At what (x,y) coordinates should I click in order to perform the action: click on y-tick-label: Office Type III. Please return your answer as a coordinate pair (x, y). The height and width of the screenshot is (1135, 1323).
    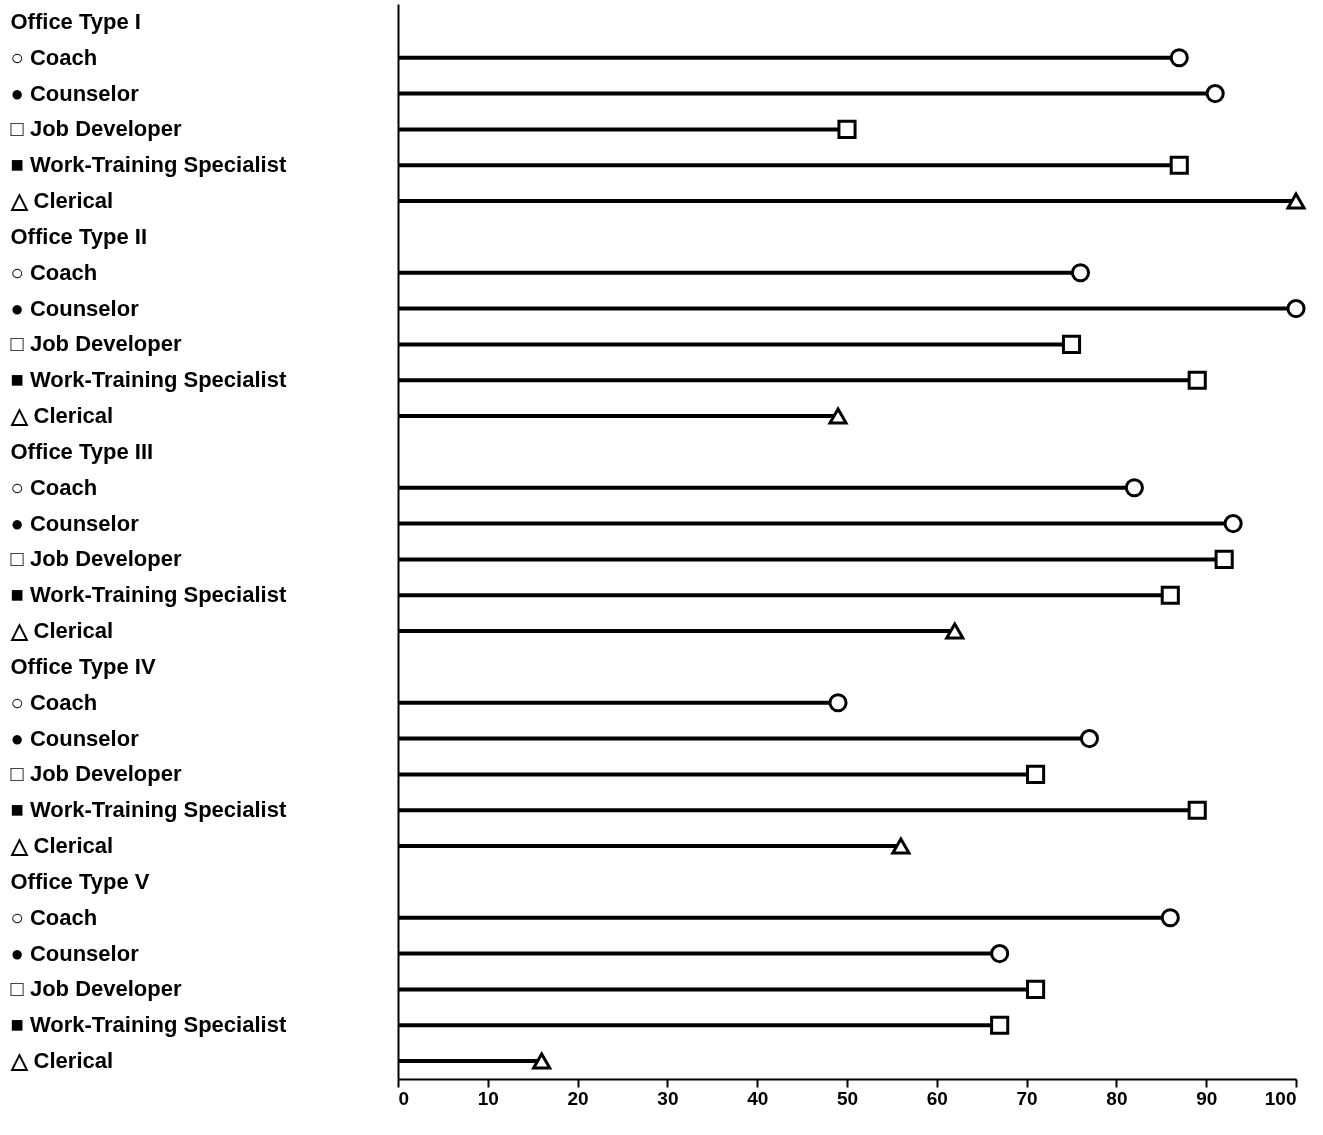
    Looking at the image, I should click on (82, 451).